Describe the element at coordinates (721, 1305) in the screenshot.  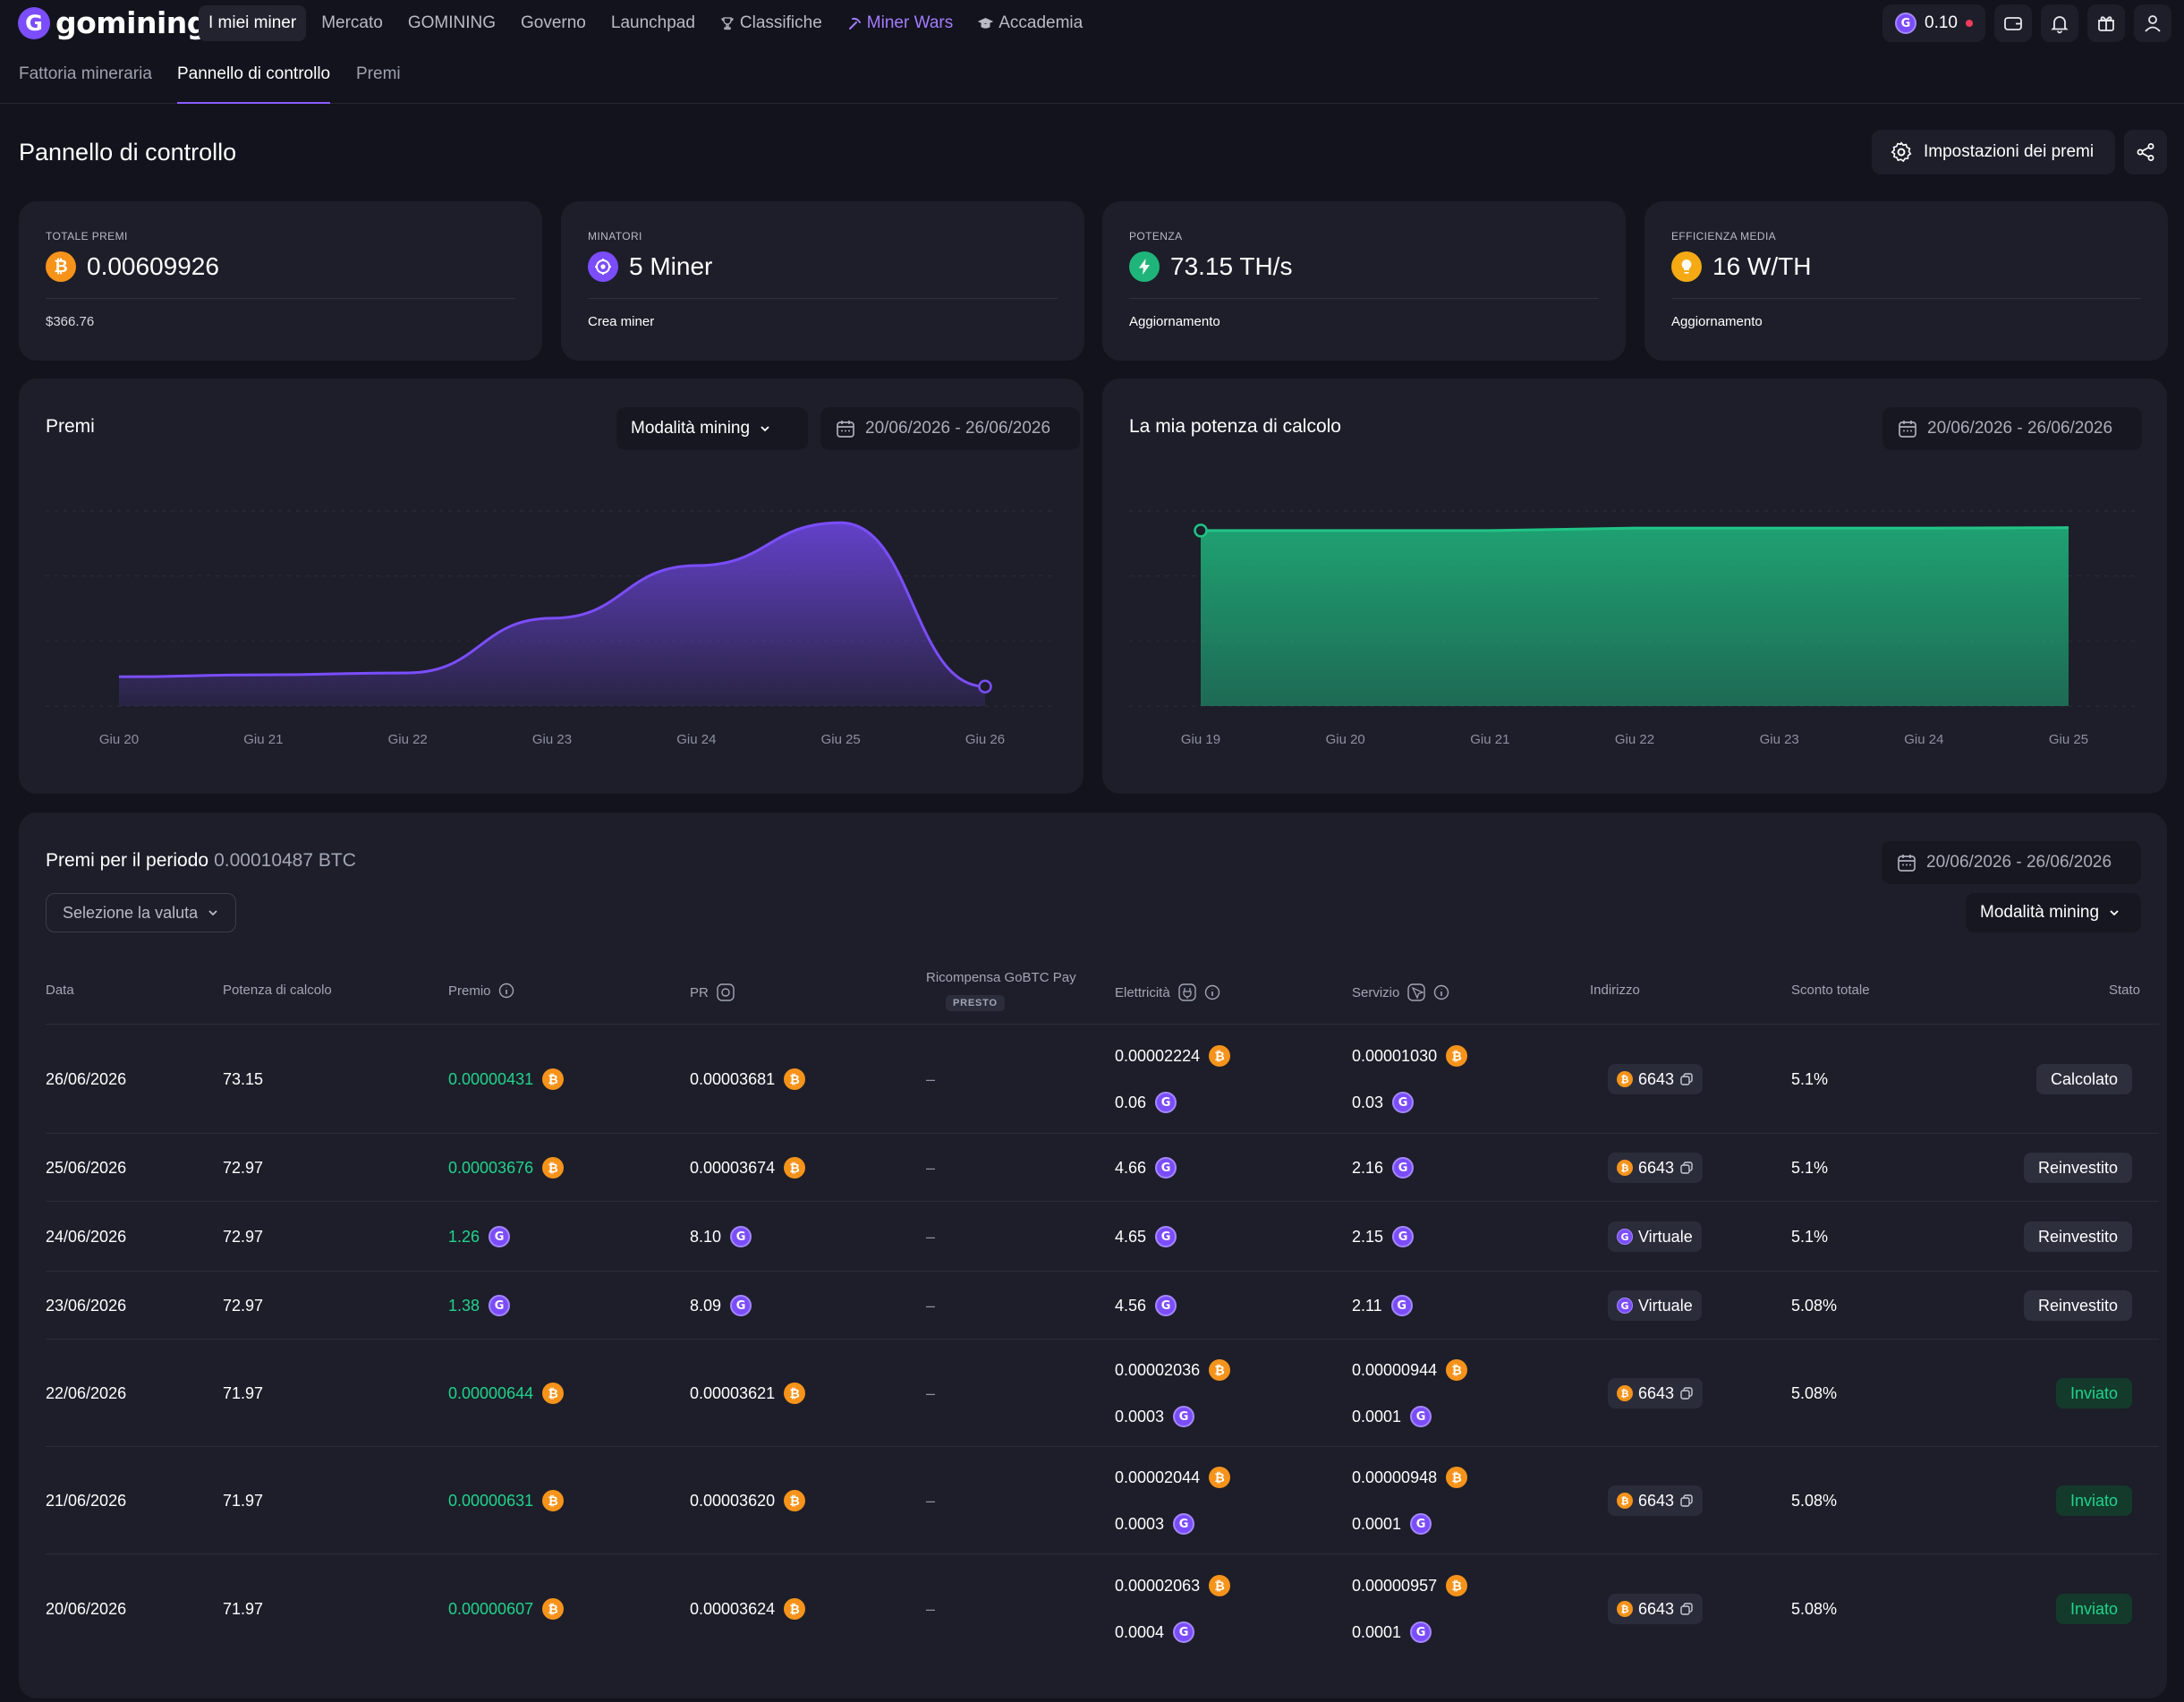
I see `cell-pr: 8.09 G` at that location.